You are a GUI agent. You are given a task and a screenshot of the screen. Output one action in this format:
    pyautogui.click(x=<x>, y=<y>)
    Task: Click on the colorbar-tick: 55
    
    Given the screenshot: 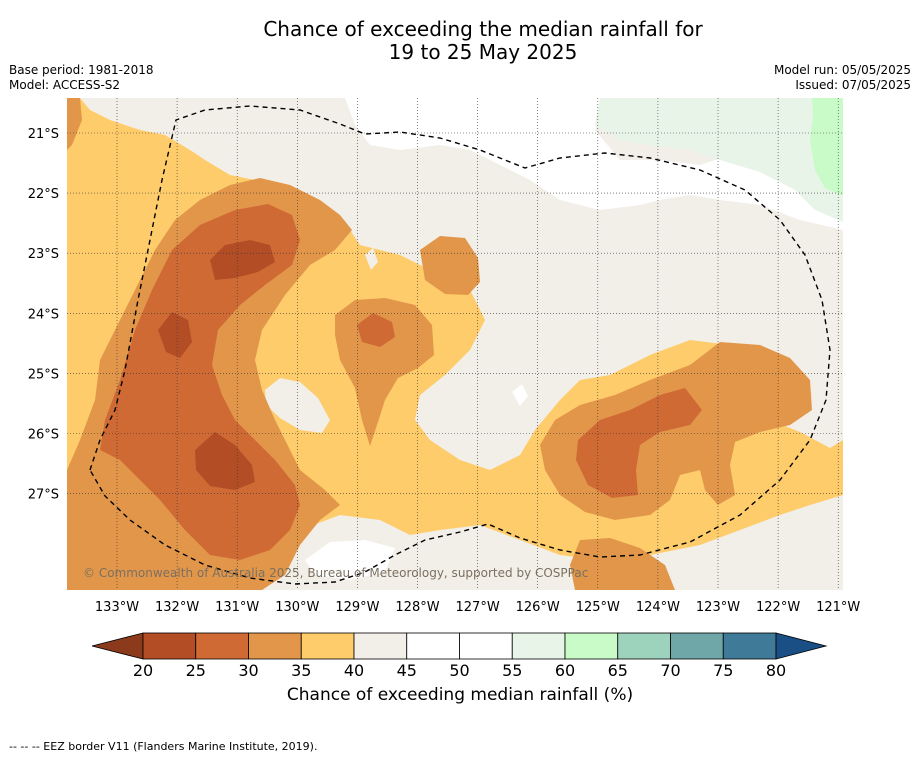 What is the action you would take?
    pyautogui.click(x=512, y=670)
    